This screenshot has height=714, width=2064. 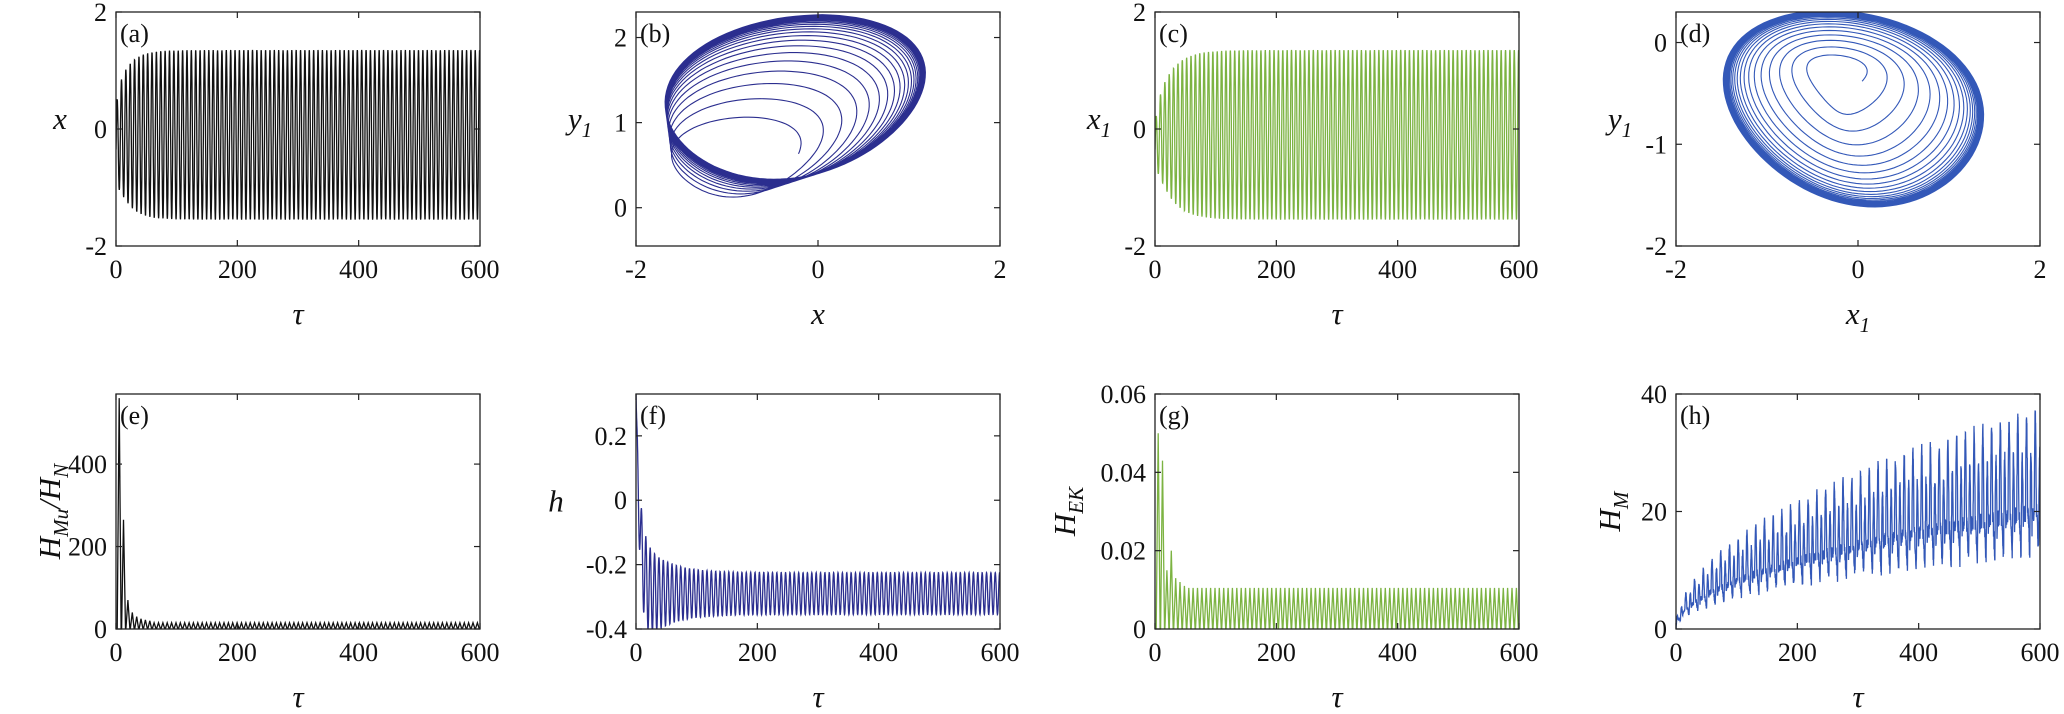 I want to click on panel-b: -2 0 2 0 1 2 (b) x y1, so click(x=786, y=171).